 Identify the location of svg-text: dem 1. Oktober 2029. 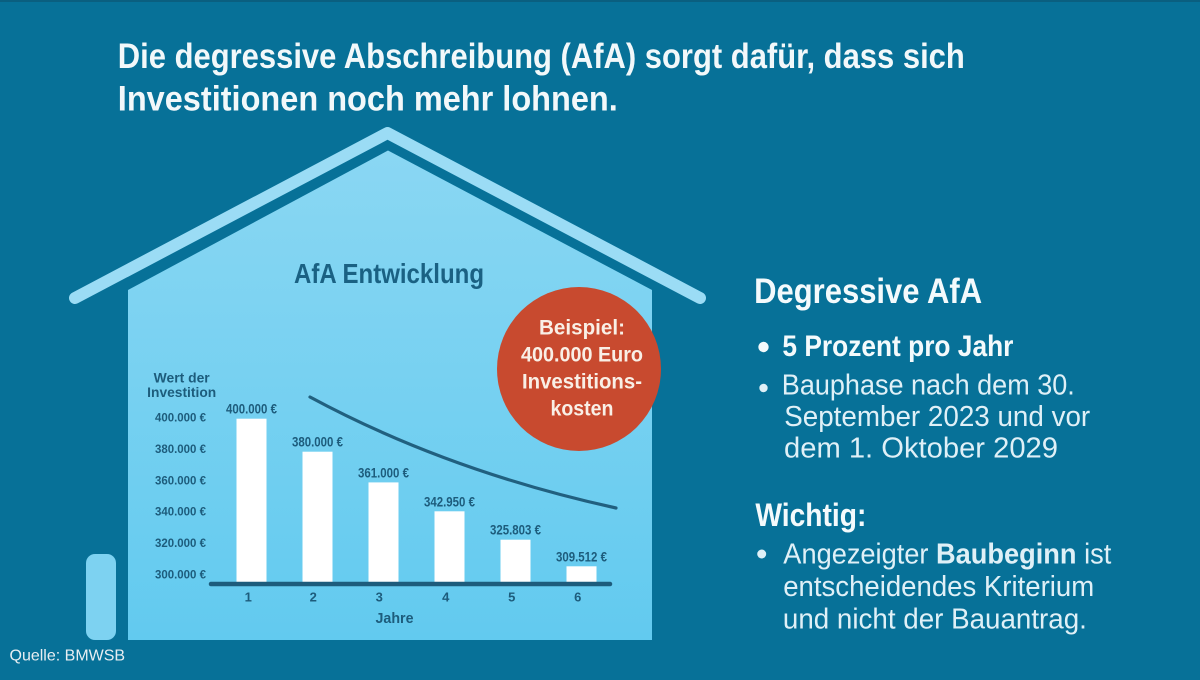
(921, 449).